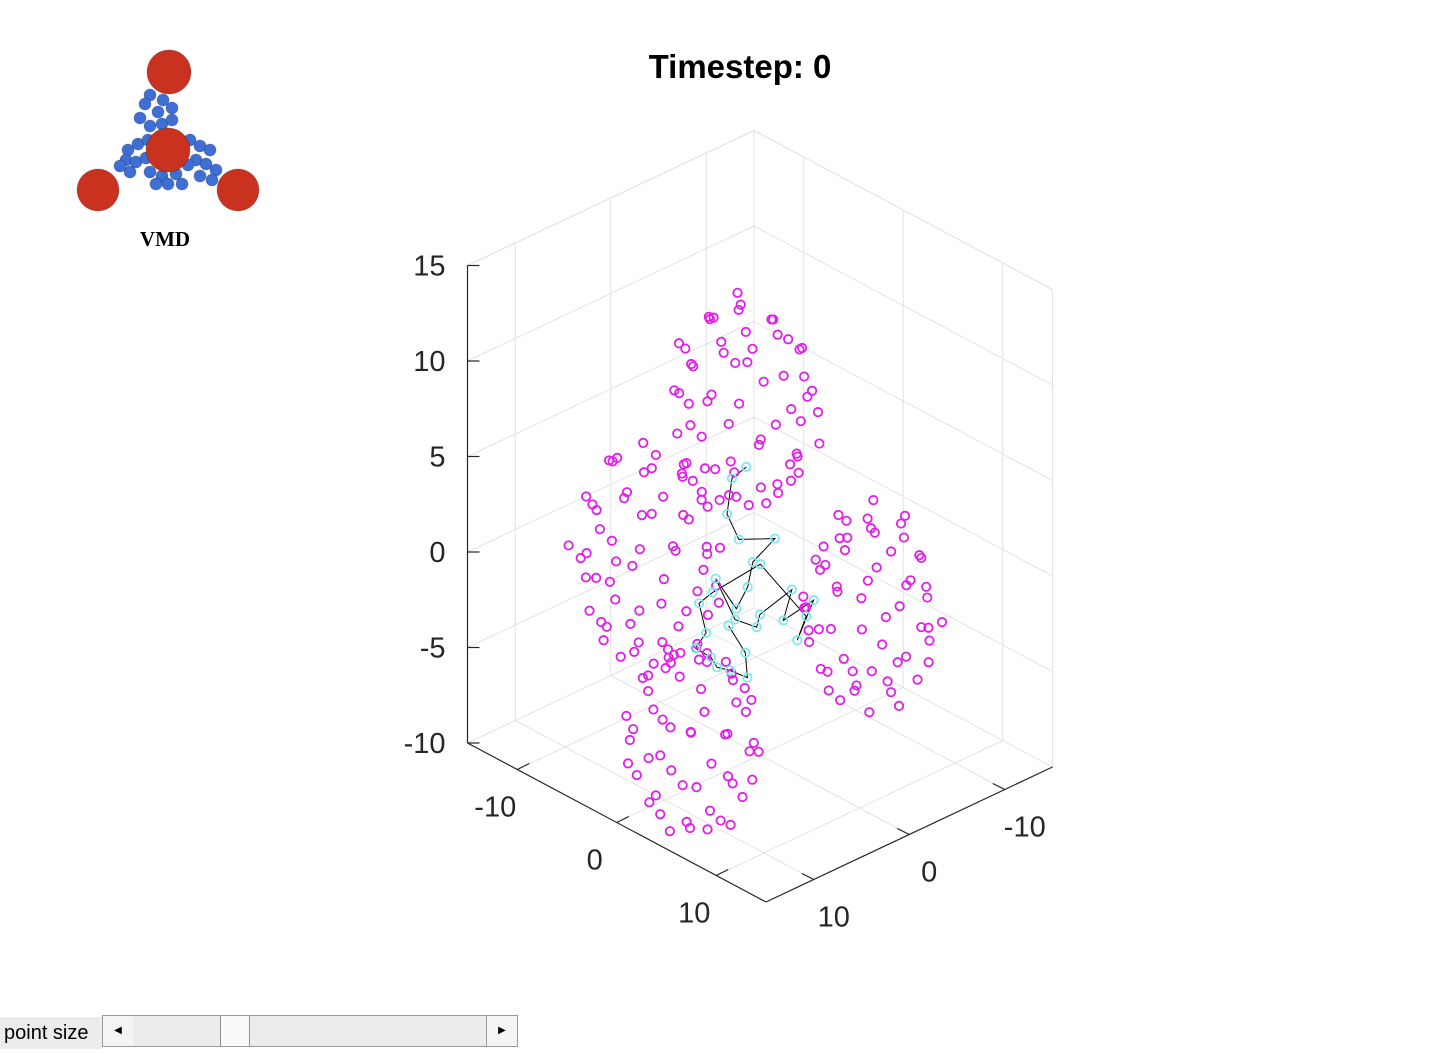 Image resolution: width=1429 pixels, height=1054 pixels. Describe the element at coordinates (929, 873) in the screenshot. I see `y-tick-label: 0` at that location.